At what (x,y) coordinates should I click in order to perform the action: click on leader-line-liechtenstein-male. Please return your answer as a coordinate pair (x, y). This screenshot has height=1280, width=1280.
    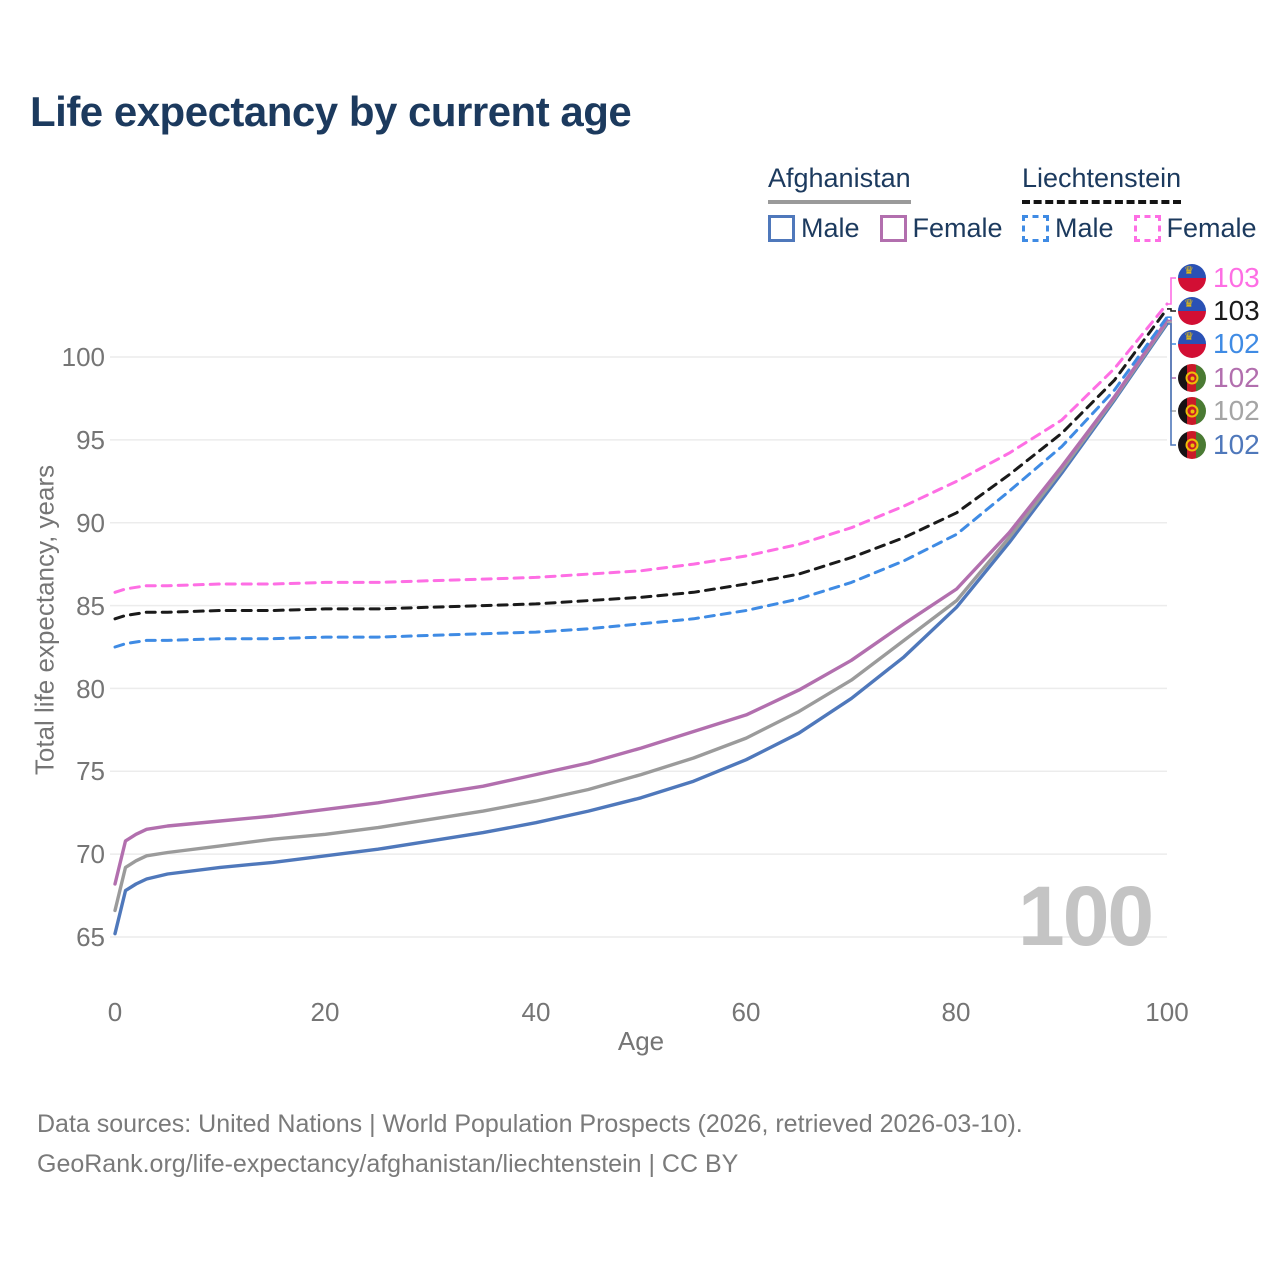
    Looking at the image, I should click on (1171, 330).